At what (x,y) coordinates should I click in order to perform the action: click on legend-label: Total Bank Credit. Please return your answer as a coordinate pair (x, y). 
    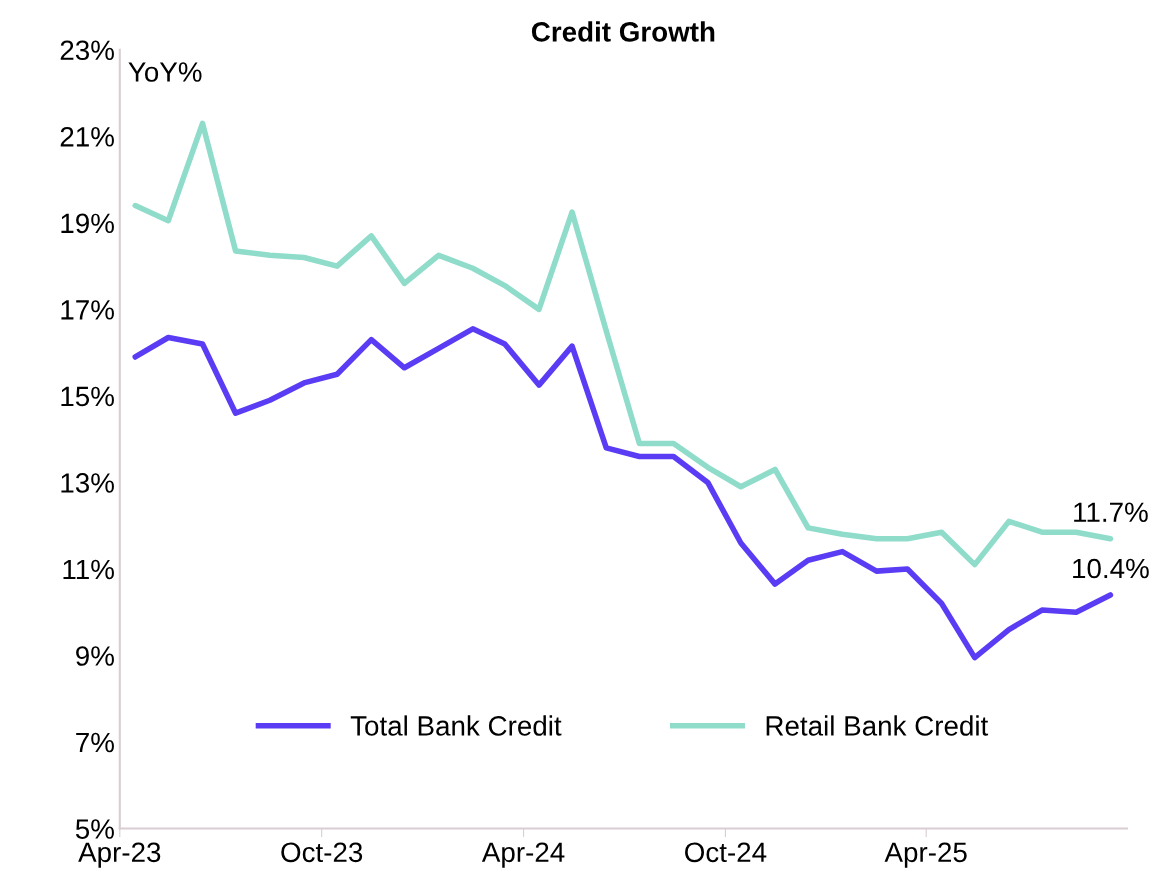
    Looking at the image, I should click on (456, 725).